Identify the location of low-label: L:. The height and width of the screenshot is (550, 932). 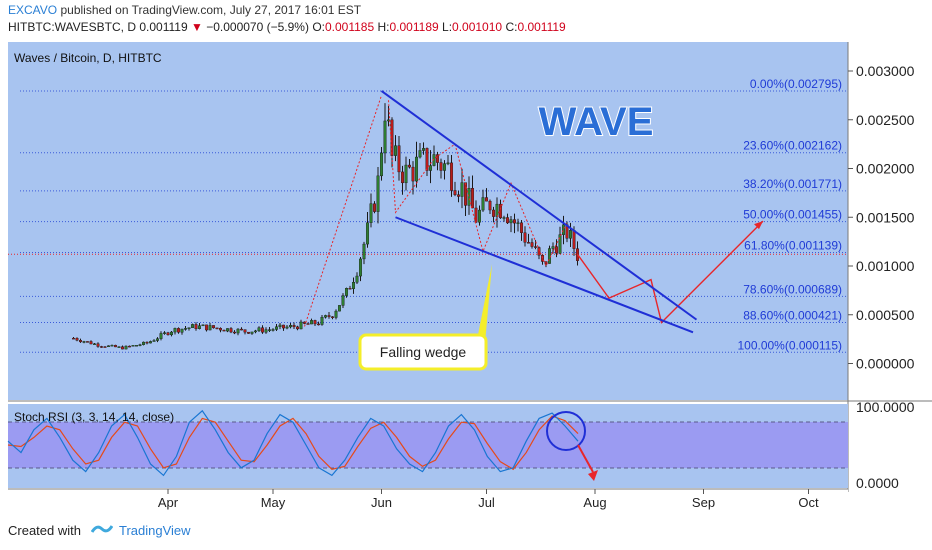
(447, 27).